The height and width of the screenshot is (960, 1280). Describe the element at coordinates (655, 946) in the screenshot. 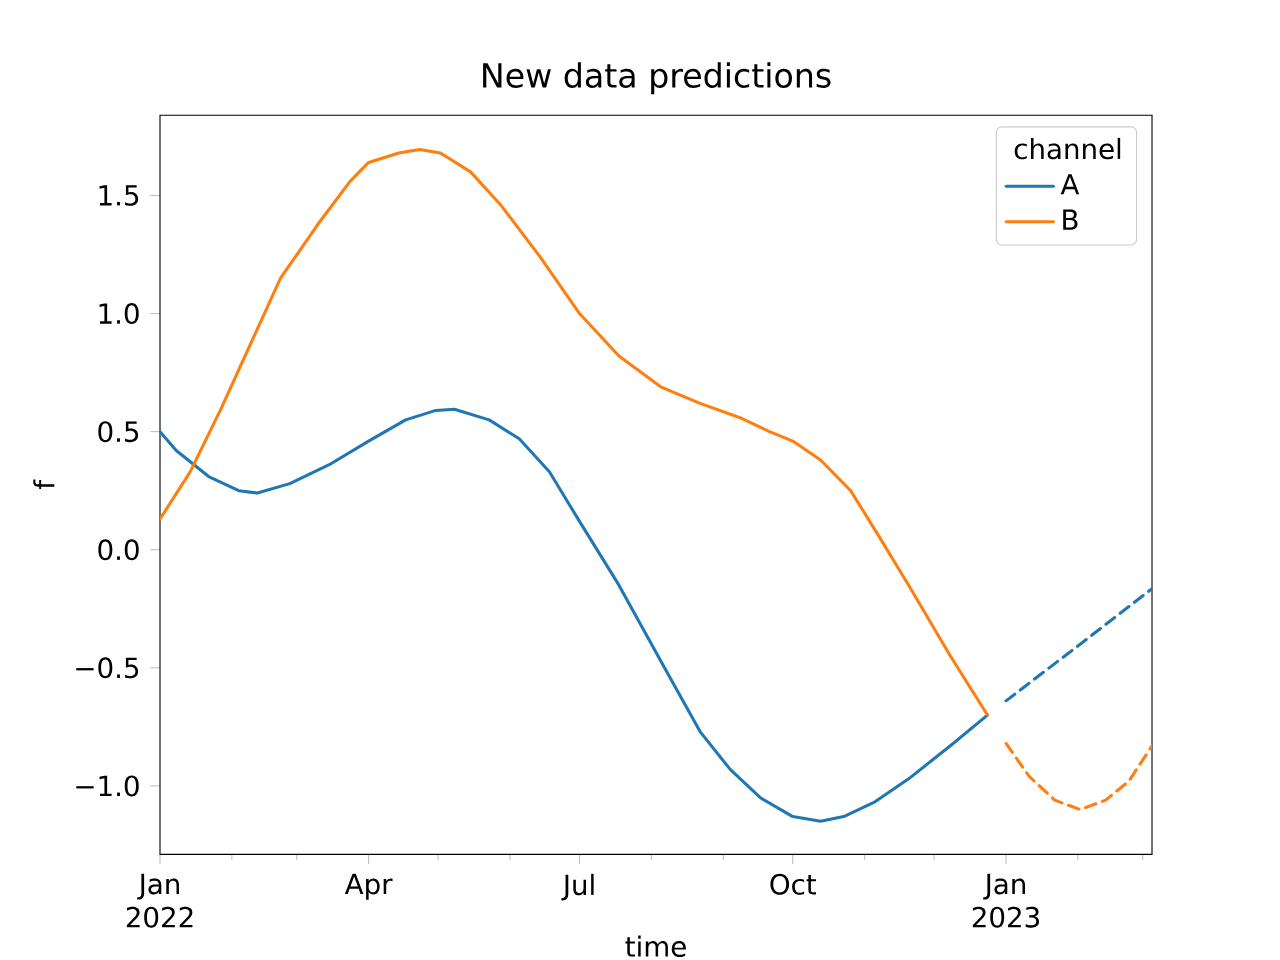

I see `x-axis-title: time` at that location.